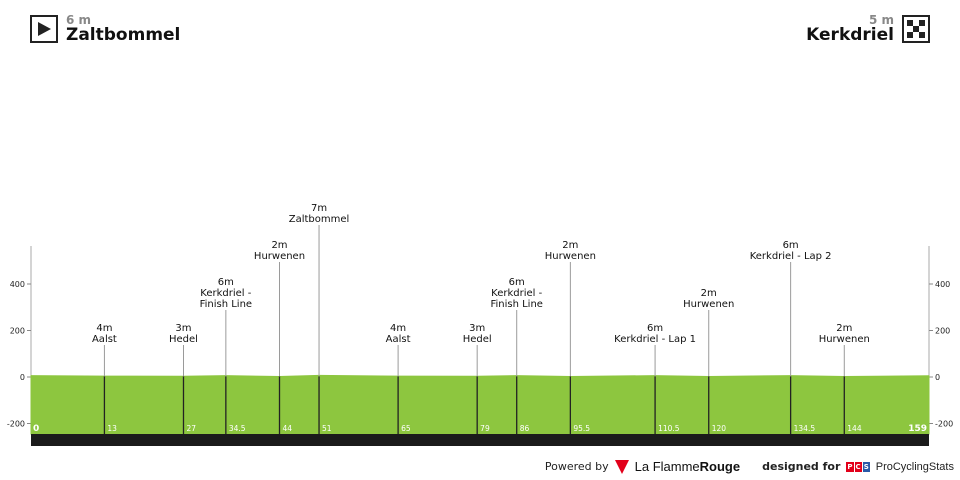 The height and width of the screenshot is (480, 960). Describe the element at coordinates (123, 34) in the screenshot. I see `start-name: Zaltbommel` at that location.